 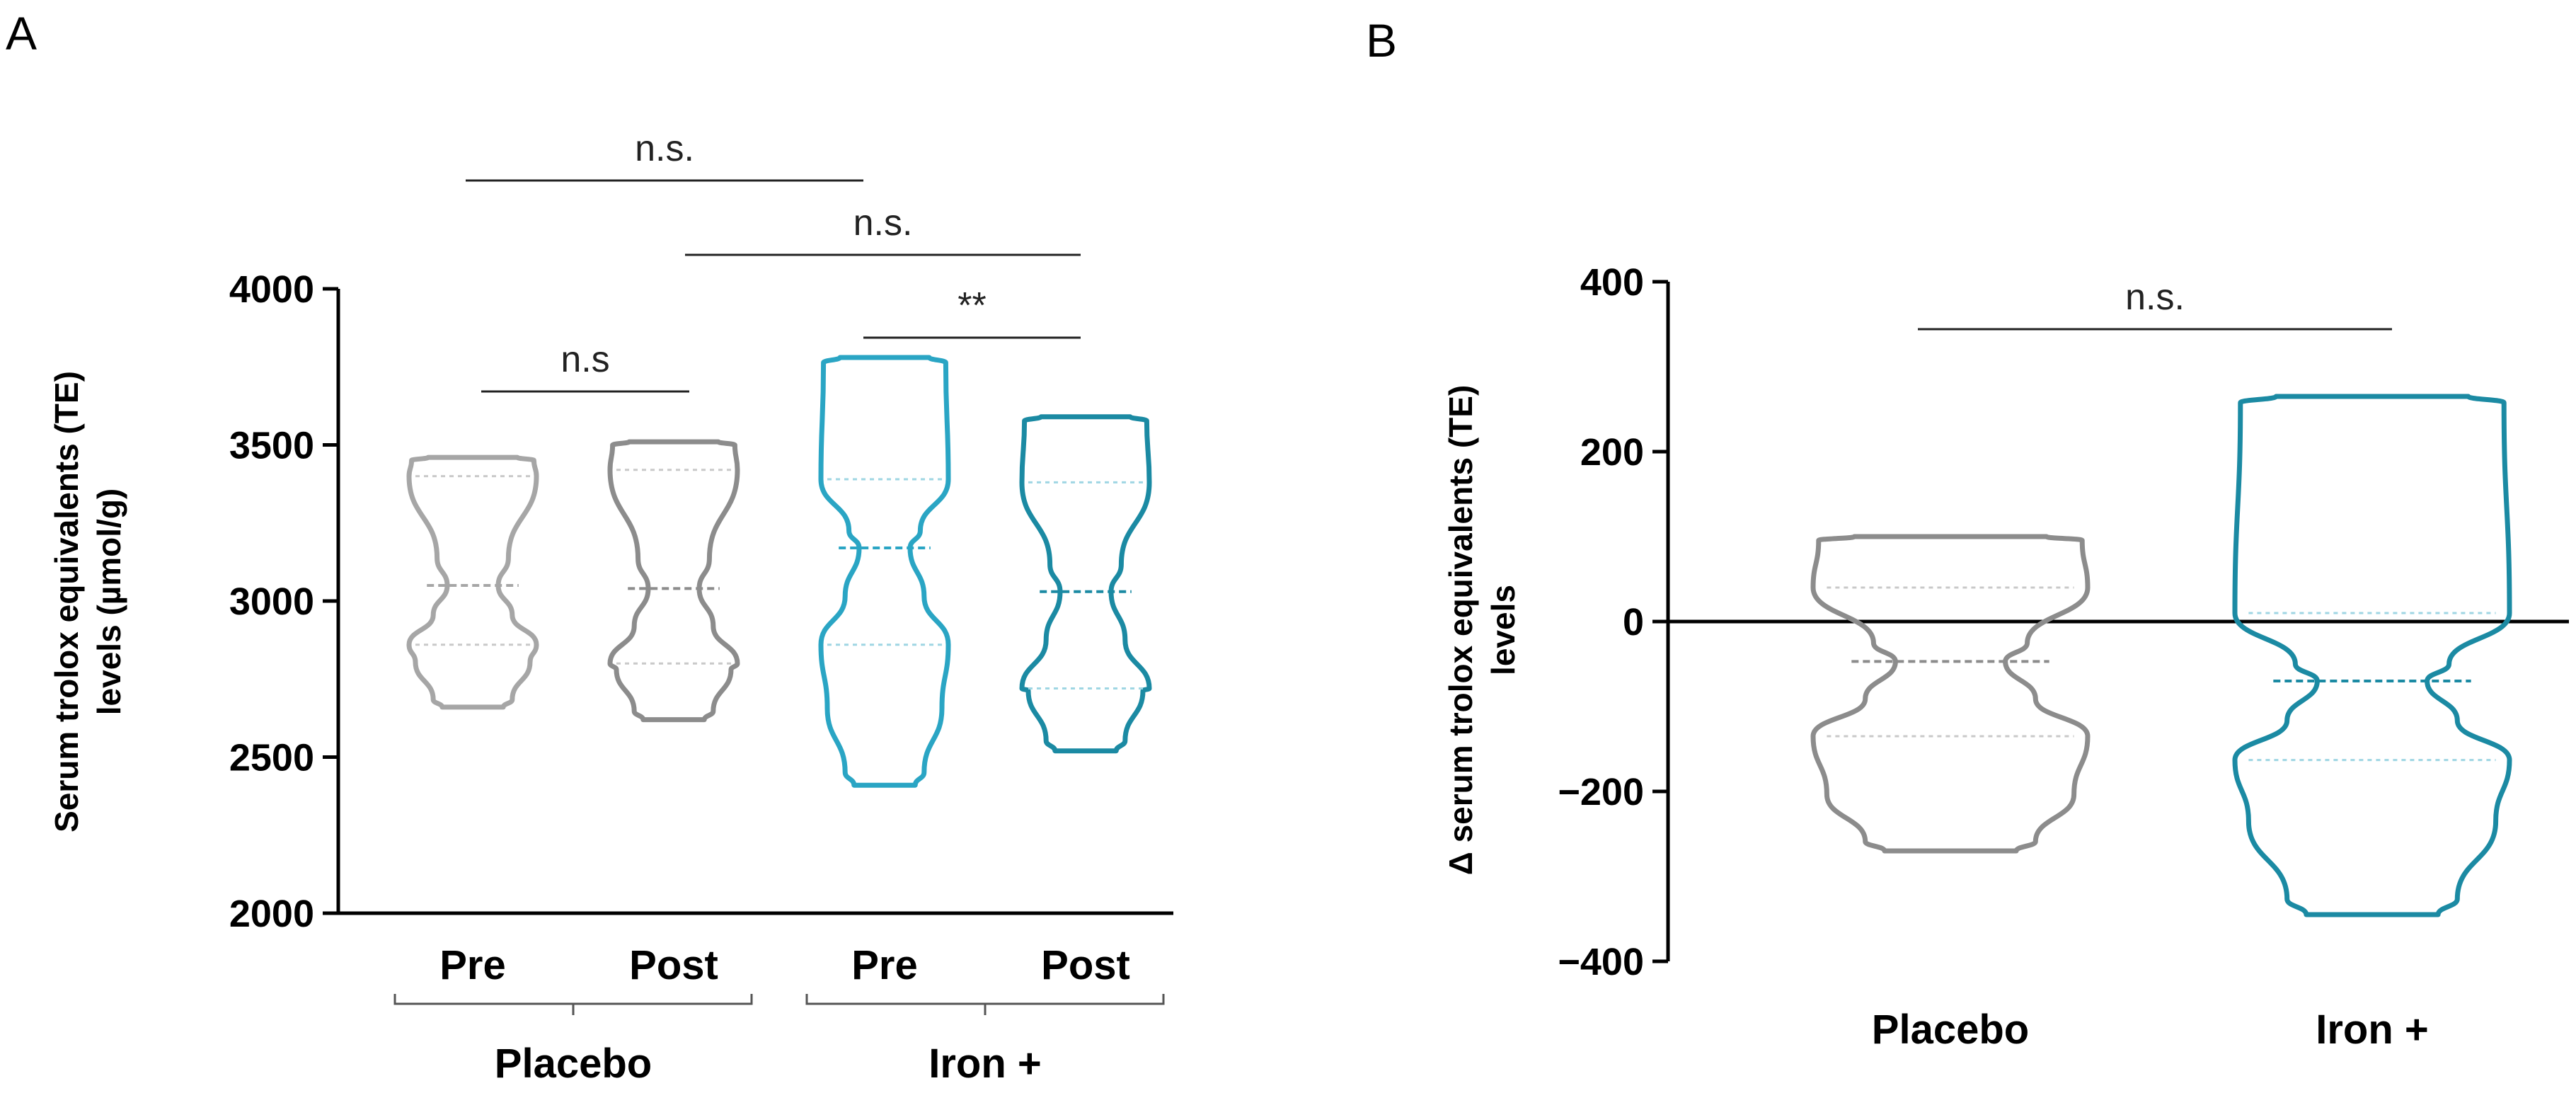 I want to click on y-tick-label: 200, so click(x=1612, y=452).